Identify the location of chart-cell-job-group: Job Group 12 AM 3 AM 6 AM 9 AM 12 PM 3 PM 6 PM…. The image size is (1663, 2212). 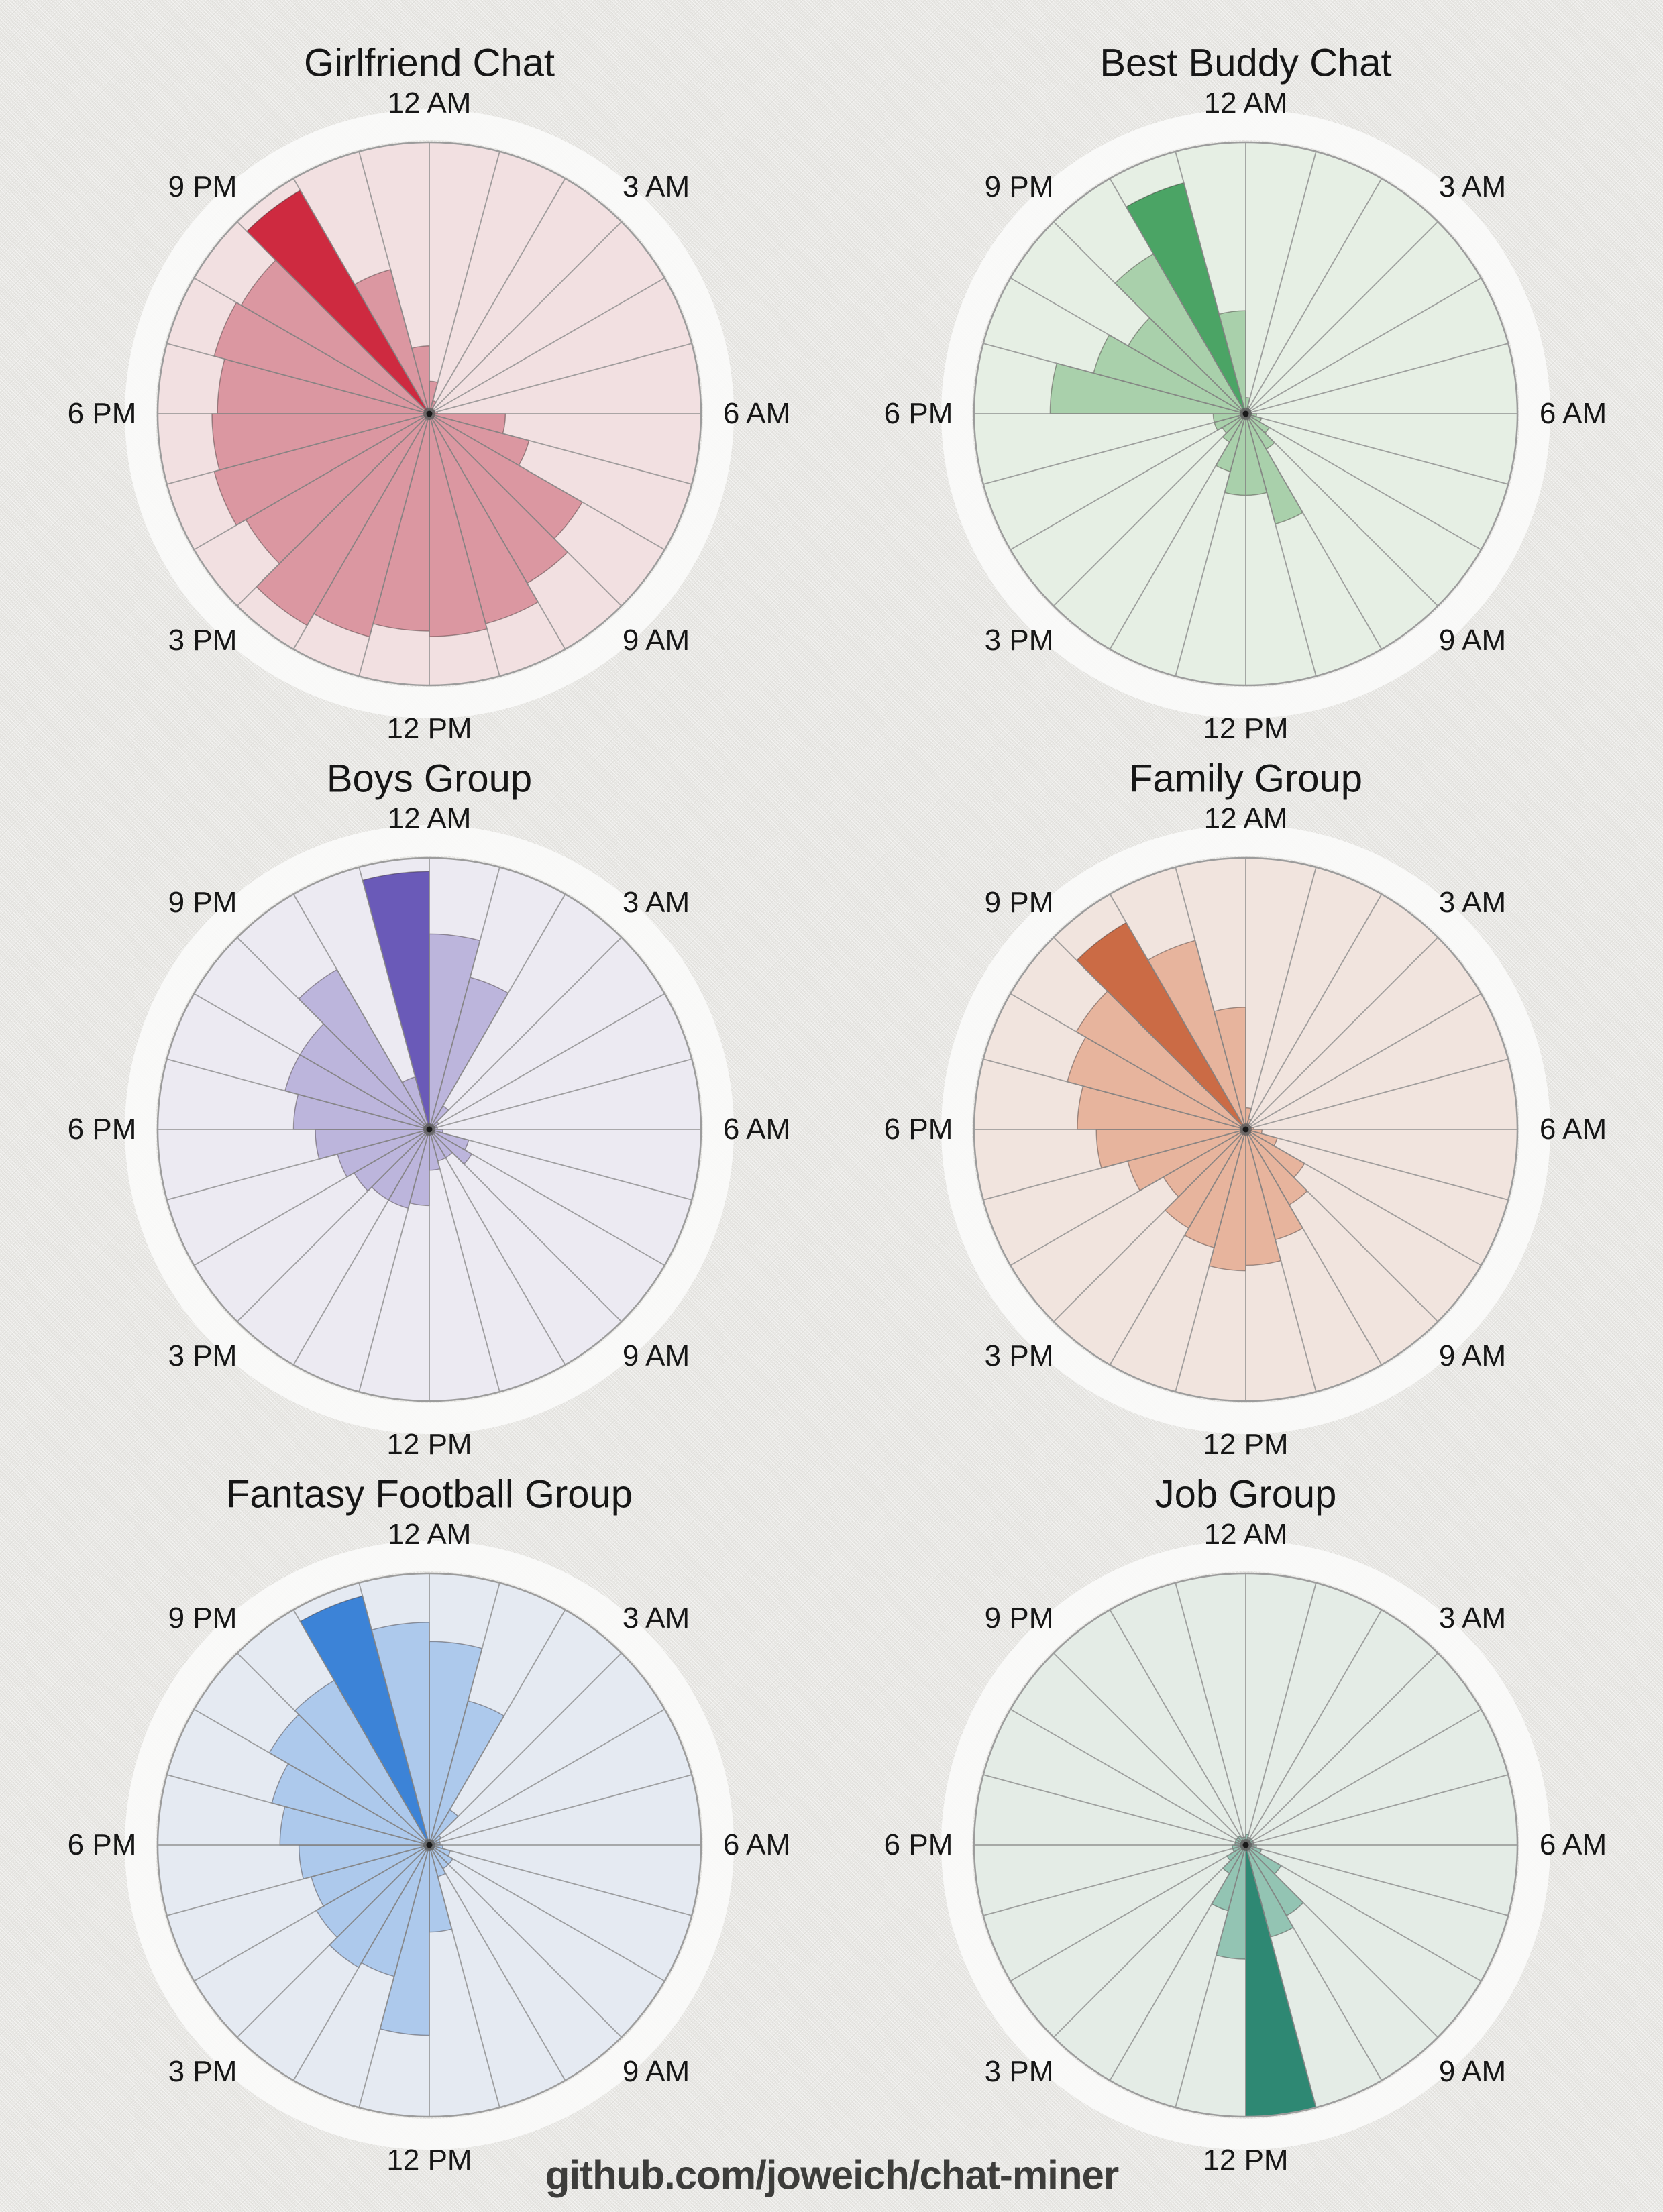
(1245, 1828).